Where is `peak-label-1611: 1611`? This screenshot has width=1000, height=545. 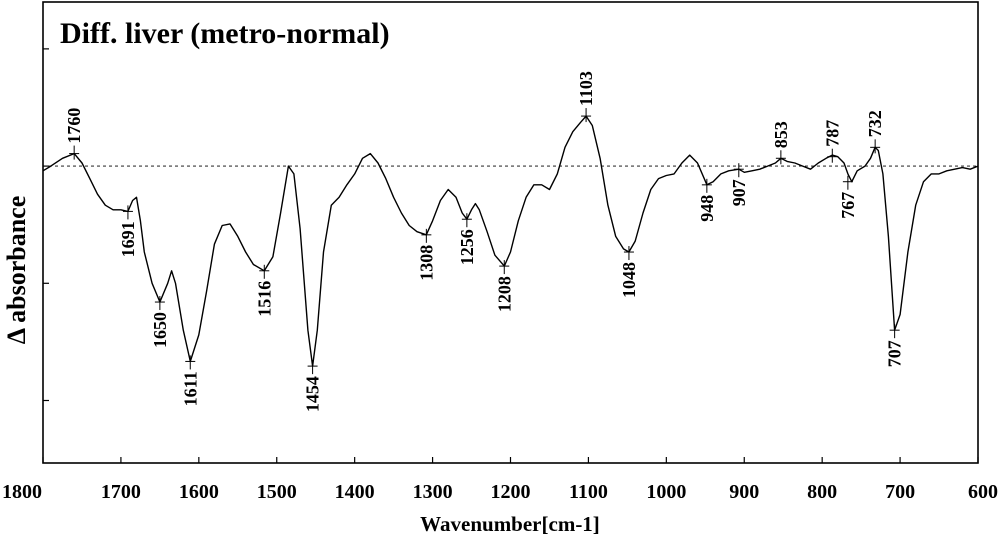 peak-label-1611: 1611 is located at coordinates (190, 388).